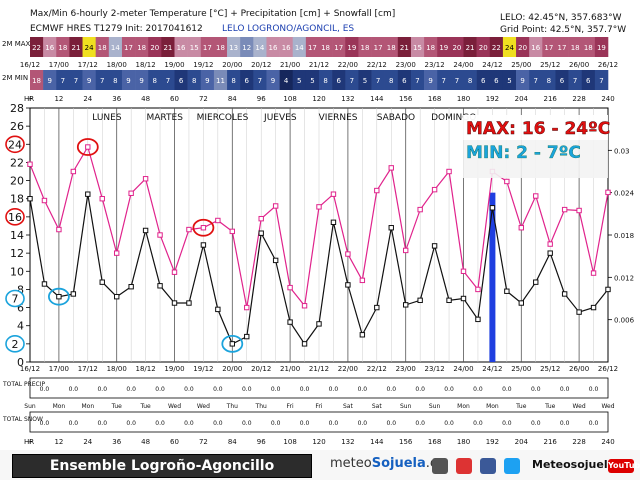 This screenshot has height=480, width=640. Describe the element at coordinates (463, 369) in the screenshot. I see `bottom-date-label: 24/00` at that location.